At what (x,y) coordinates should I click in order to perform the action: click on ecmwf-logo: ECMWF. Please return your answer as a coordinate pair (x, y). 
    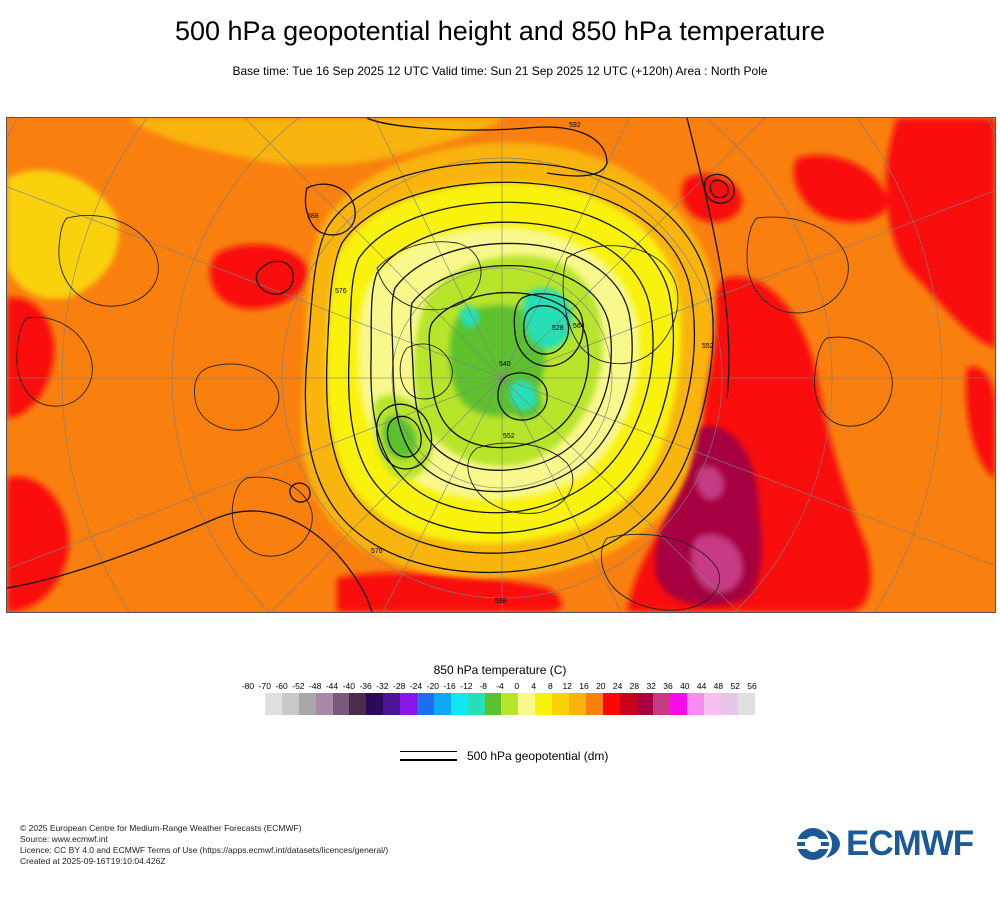
    Looking at the image, I should click on (891, 843).